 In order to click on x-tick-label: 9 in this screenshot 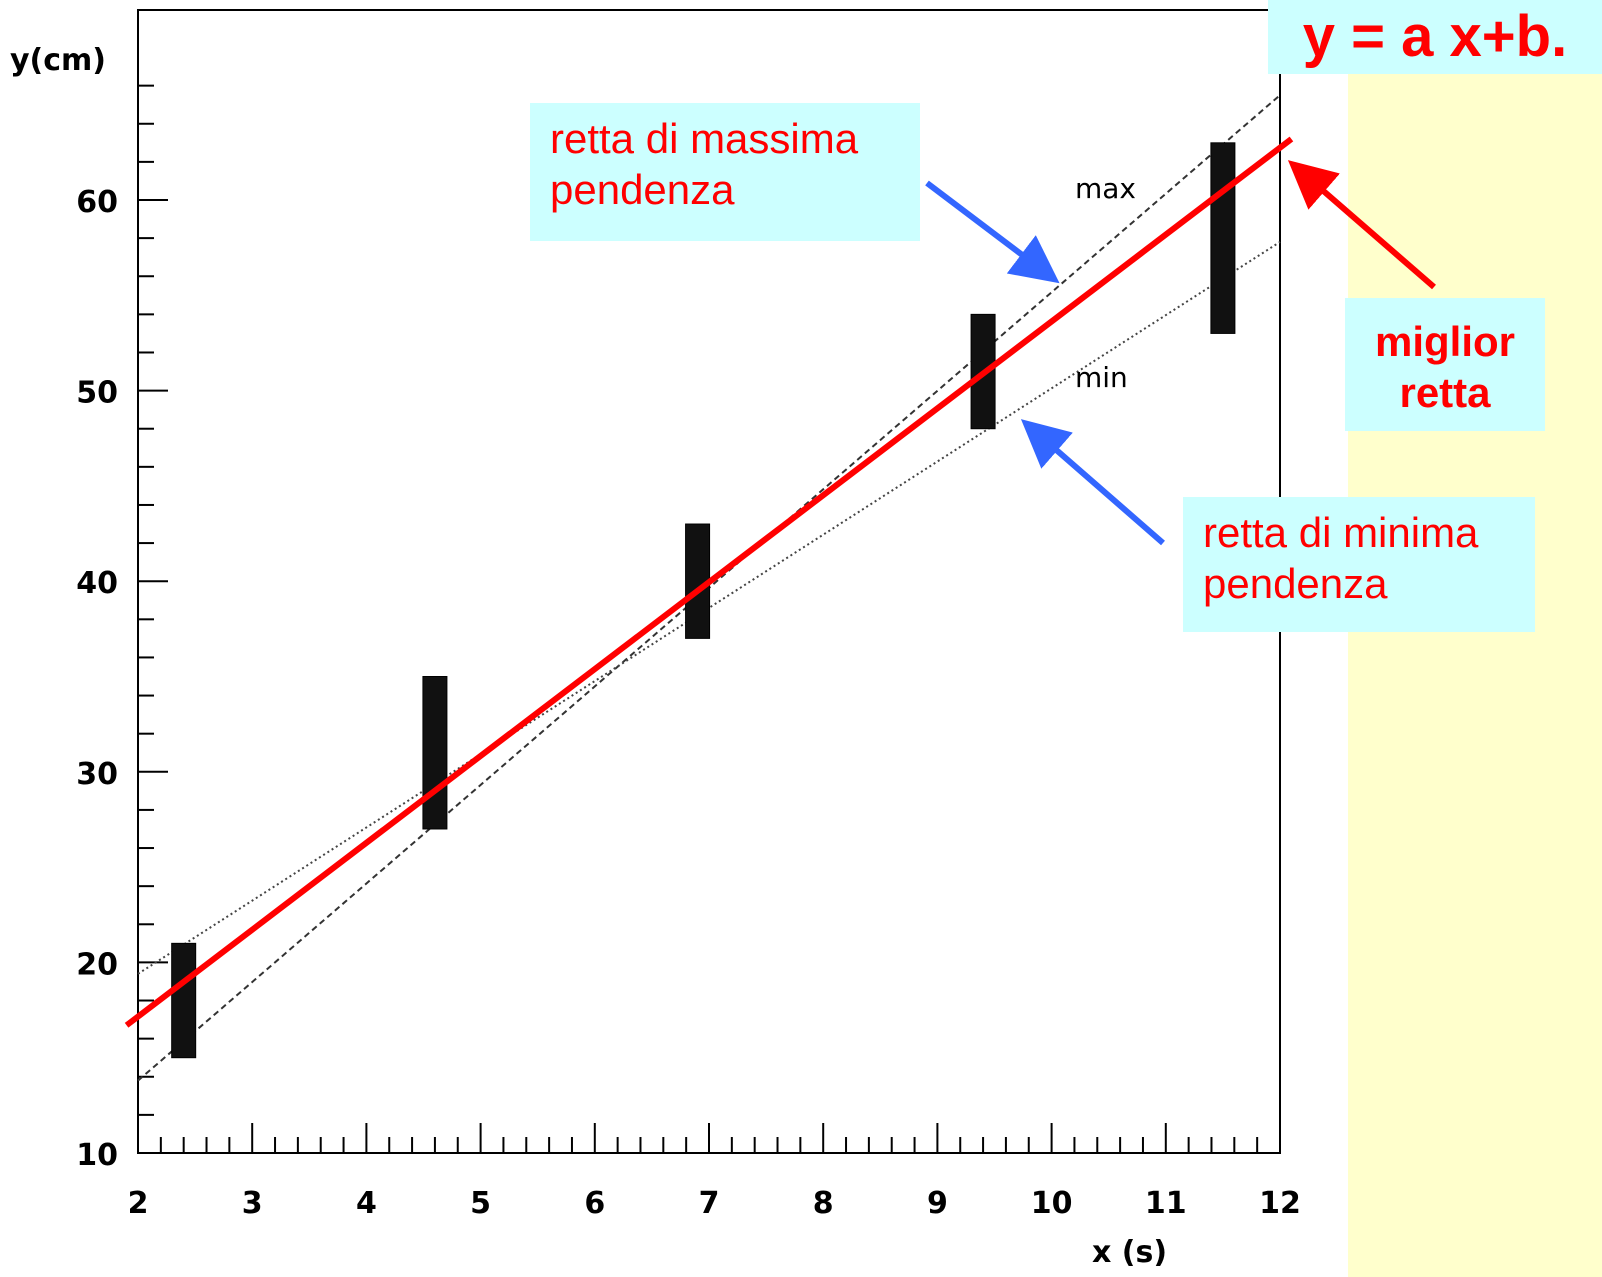, I will do `click(937, 1203)`.